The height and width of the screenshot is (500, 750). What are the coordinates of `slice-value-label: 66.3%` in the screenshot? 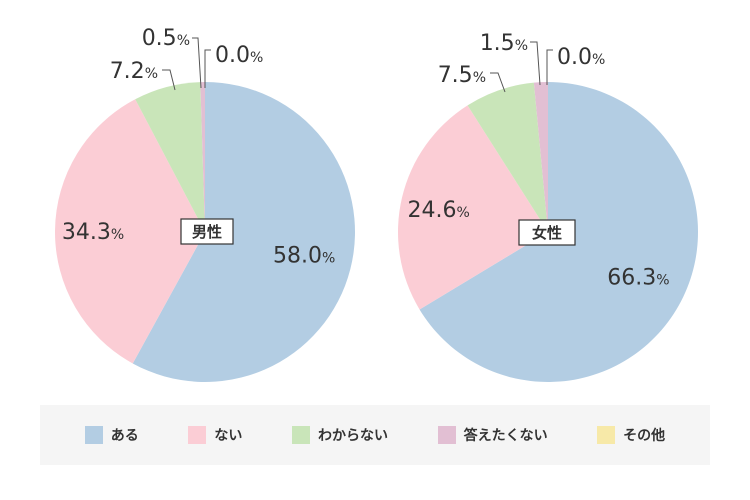 It's located at (638, 277).